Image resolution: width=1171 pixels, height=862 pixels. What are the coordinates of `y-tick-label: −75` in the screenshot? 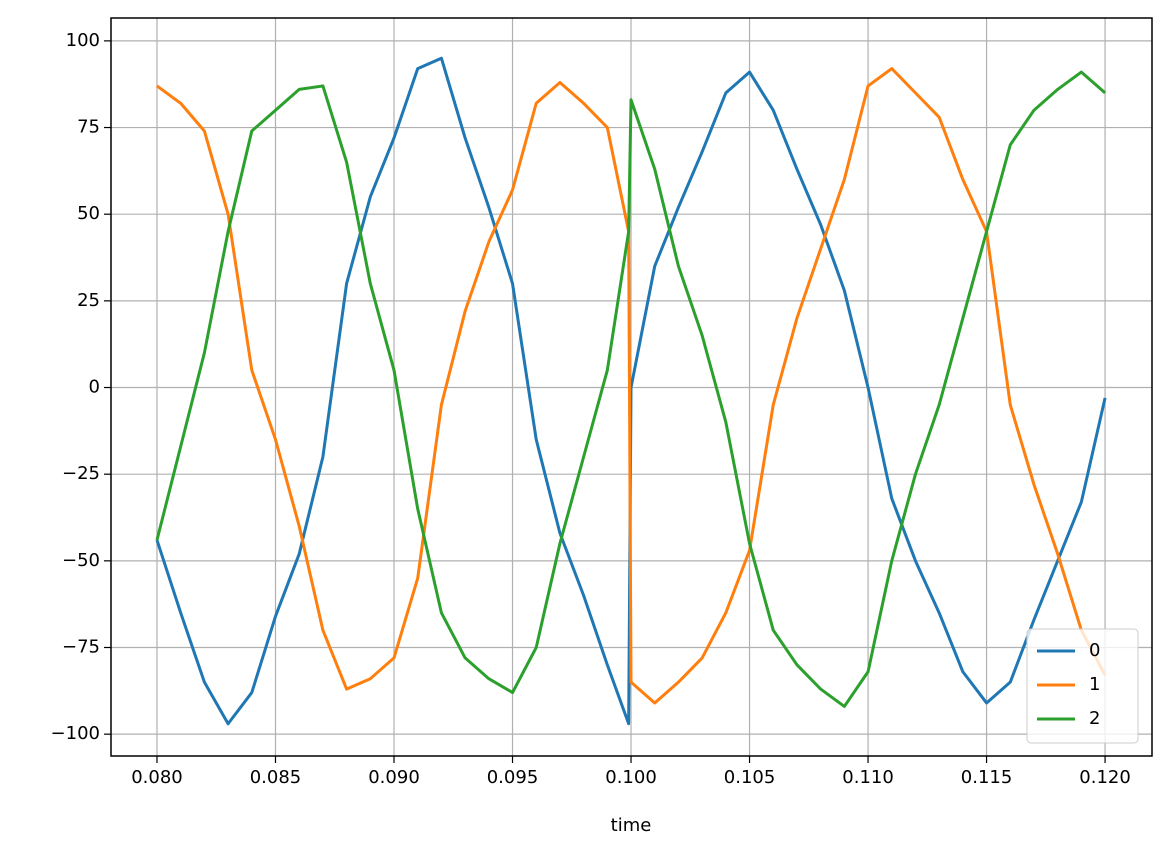 It's located at (81, 647).